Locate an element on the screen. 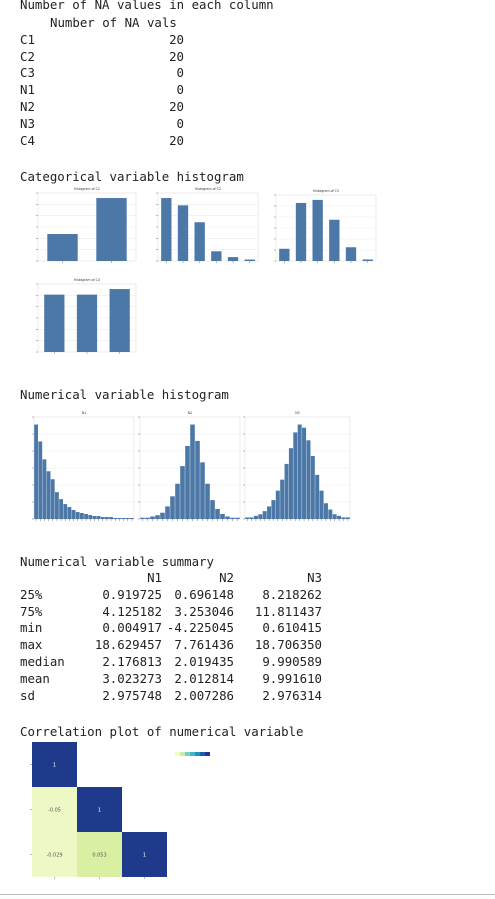 The height and width of the screenshot is (899, 495). summary-stat-label: sd is located at coordinates (27, 695).